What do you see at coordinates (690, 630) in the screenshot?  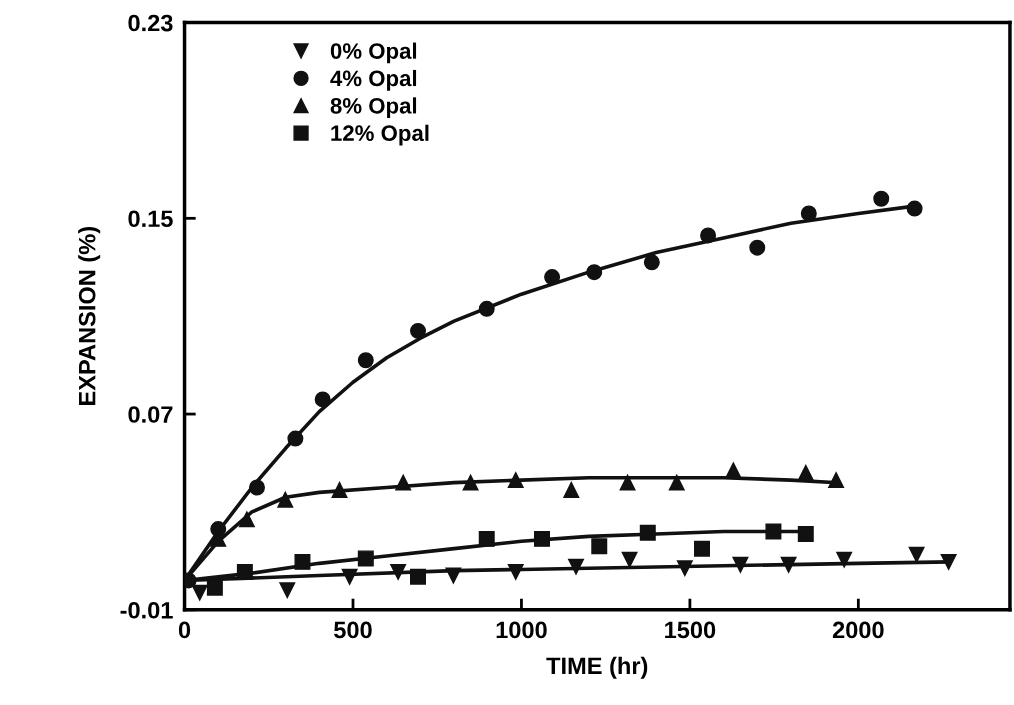 I see `x-tick-label: 1500` at bounding box center [690, 630].